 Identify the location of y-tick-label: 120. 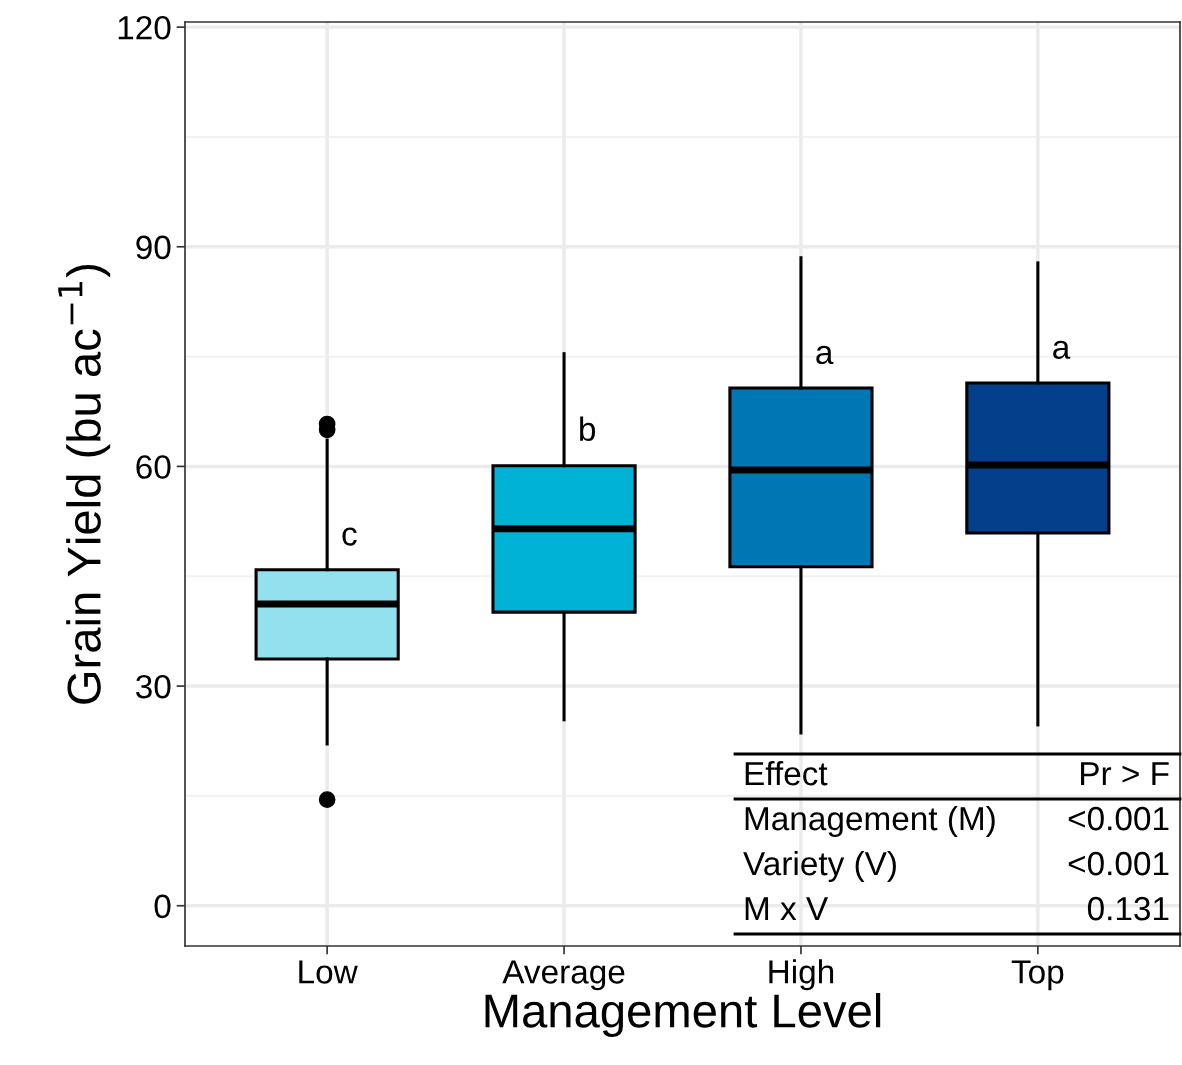
(144, 27).